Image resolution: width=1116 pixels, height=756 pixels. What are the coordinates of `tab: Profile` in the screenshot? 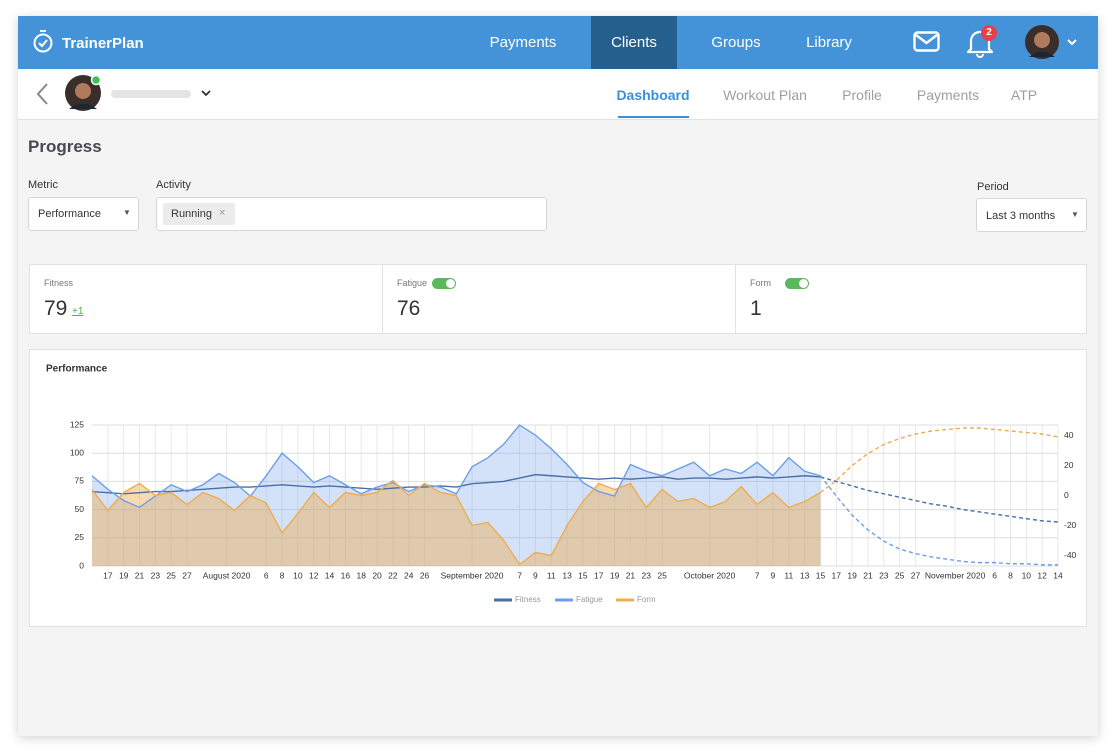 It's located at (862, 95).